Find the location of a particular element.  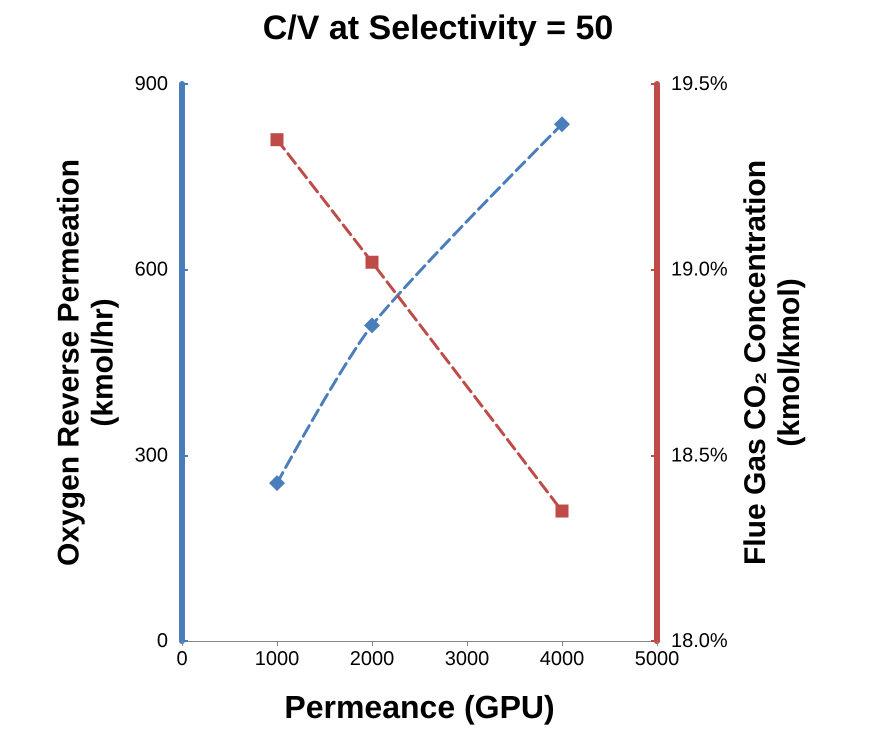

x-tick-label: 2000 is located at coordinates (372, 659).